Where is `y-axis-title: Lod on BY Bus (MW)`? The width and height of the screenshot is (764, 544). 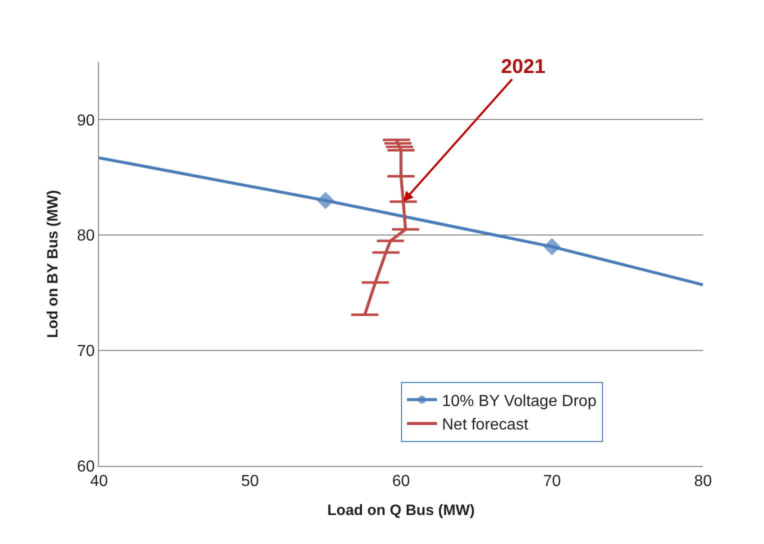 y-axis-title: Lod on BY Bus (MW) is located at coordinates (53, 264).